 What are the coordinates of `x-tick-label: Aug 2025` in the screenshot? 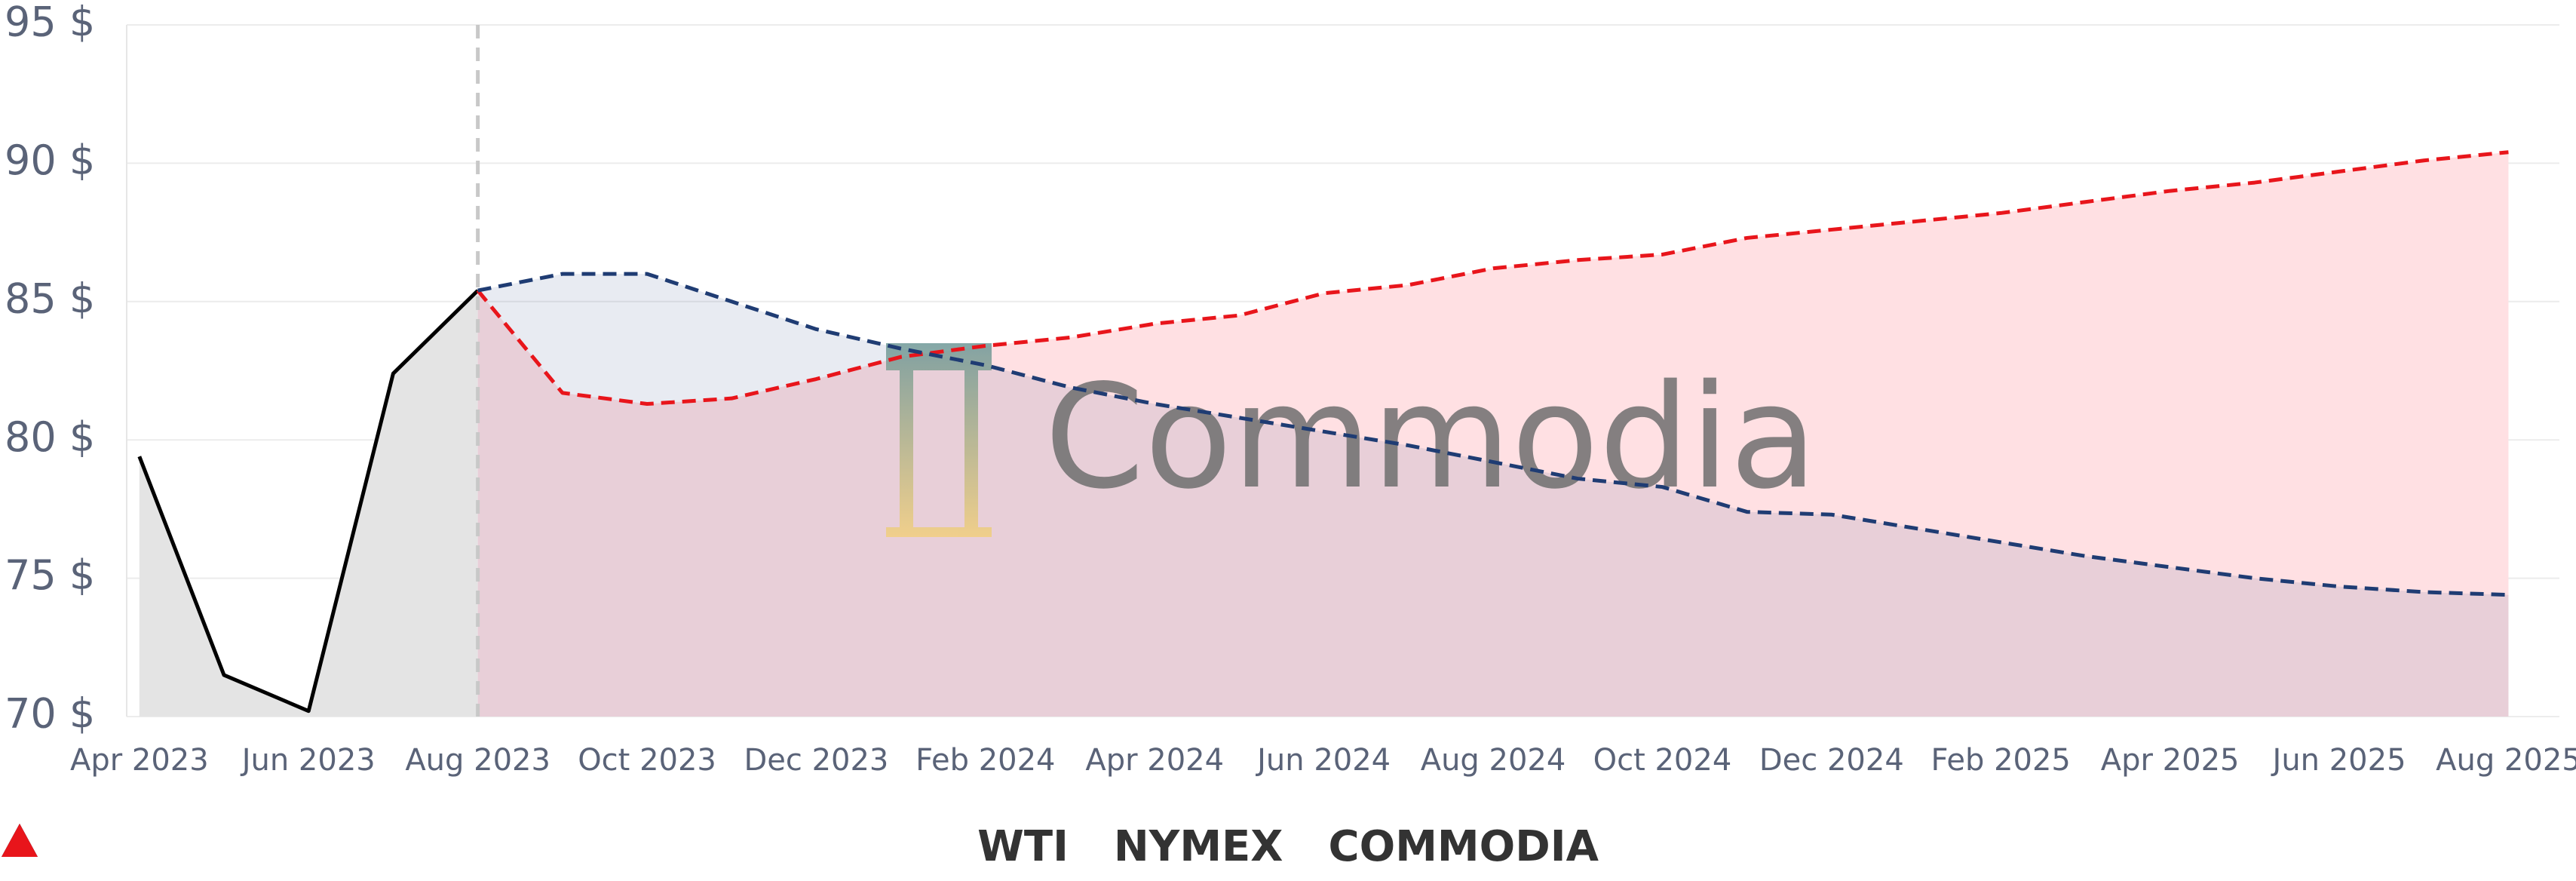 It's located at (2506, 760).